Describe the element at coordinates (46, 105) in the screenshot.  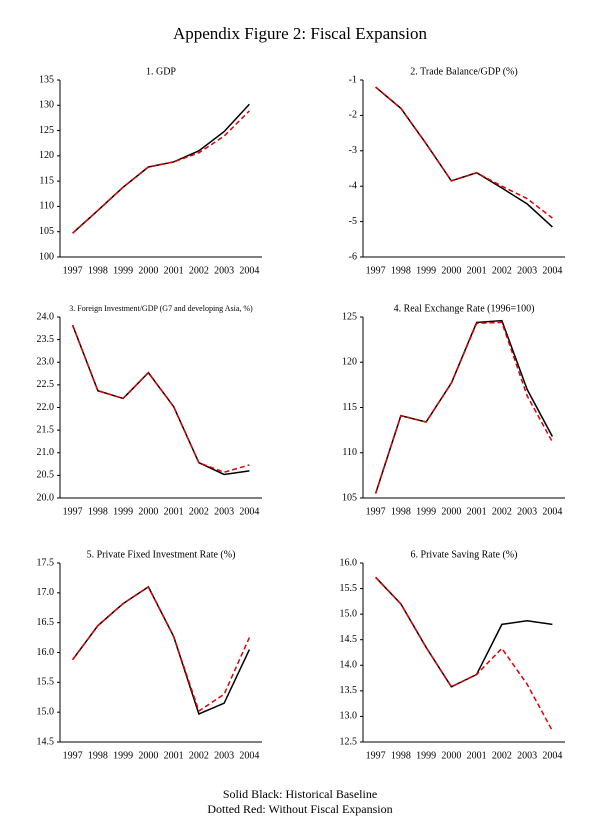
I see `y-tick-label: 130` at that location.